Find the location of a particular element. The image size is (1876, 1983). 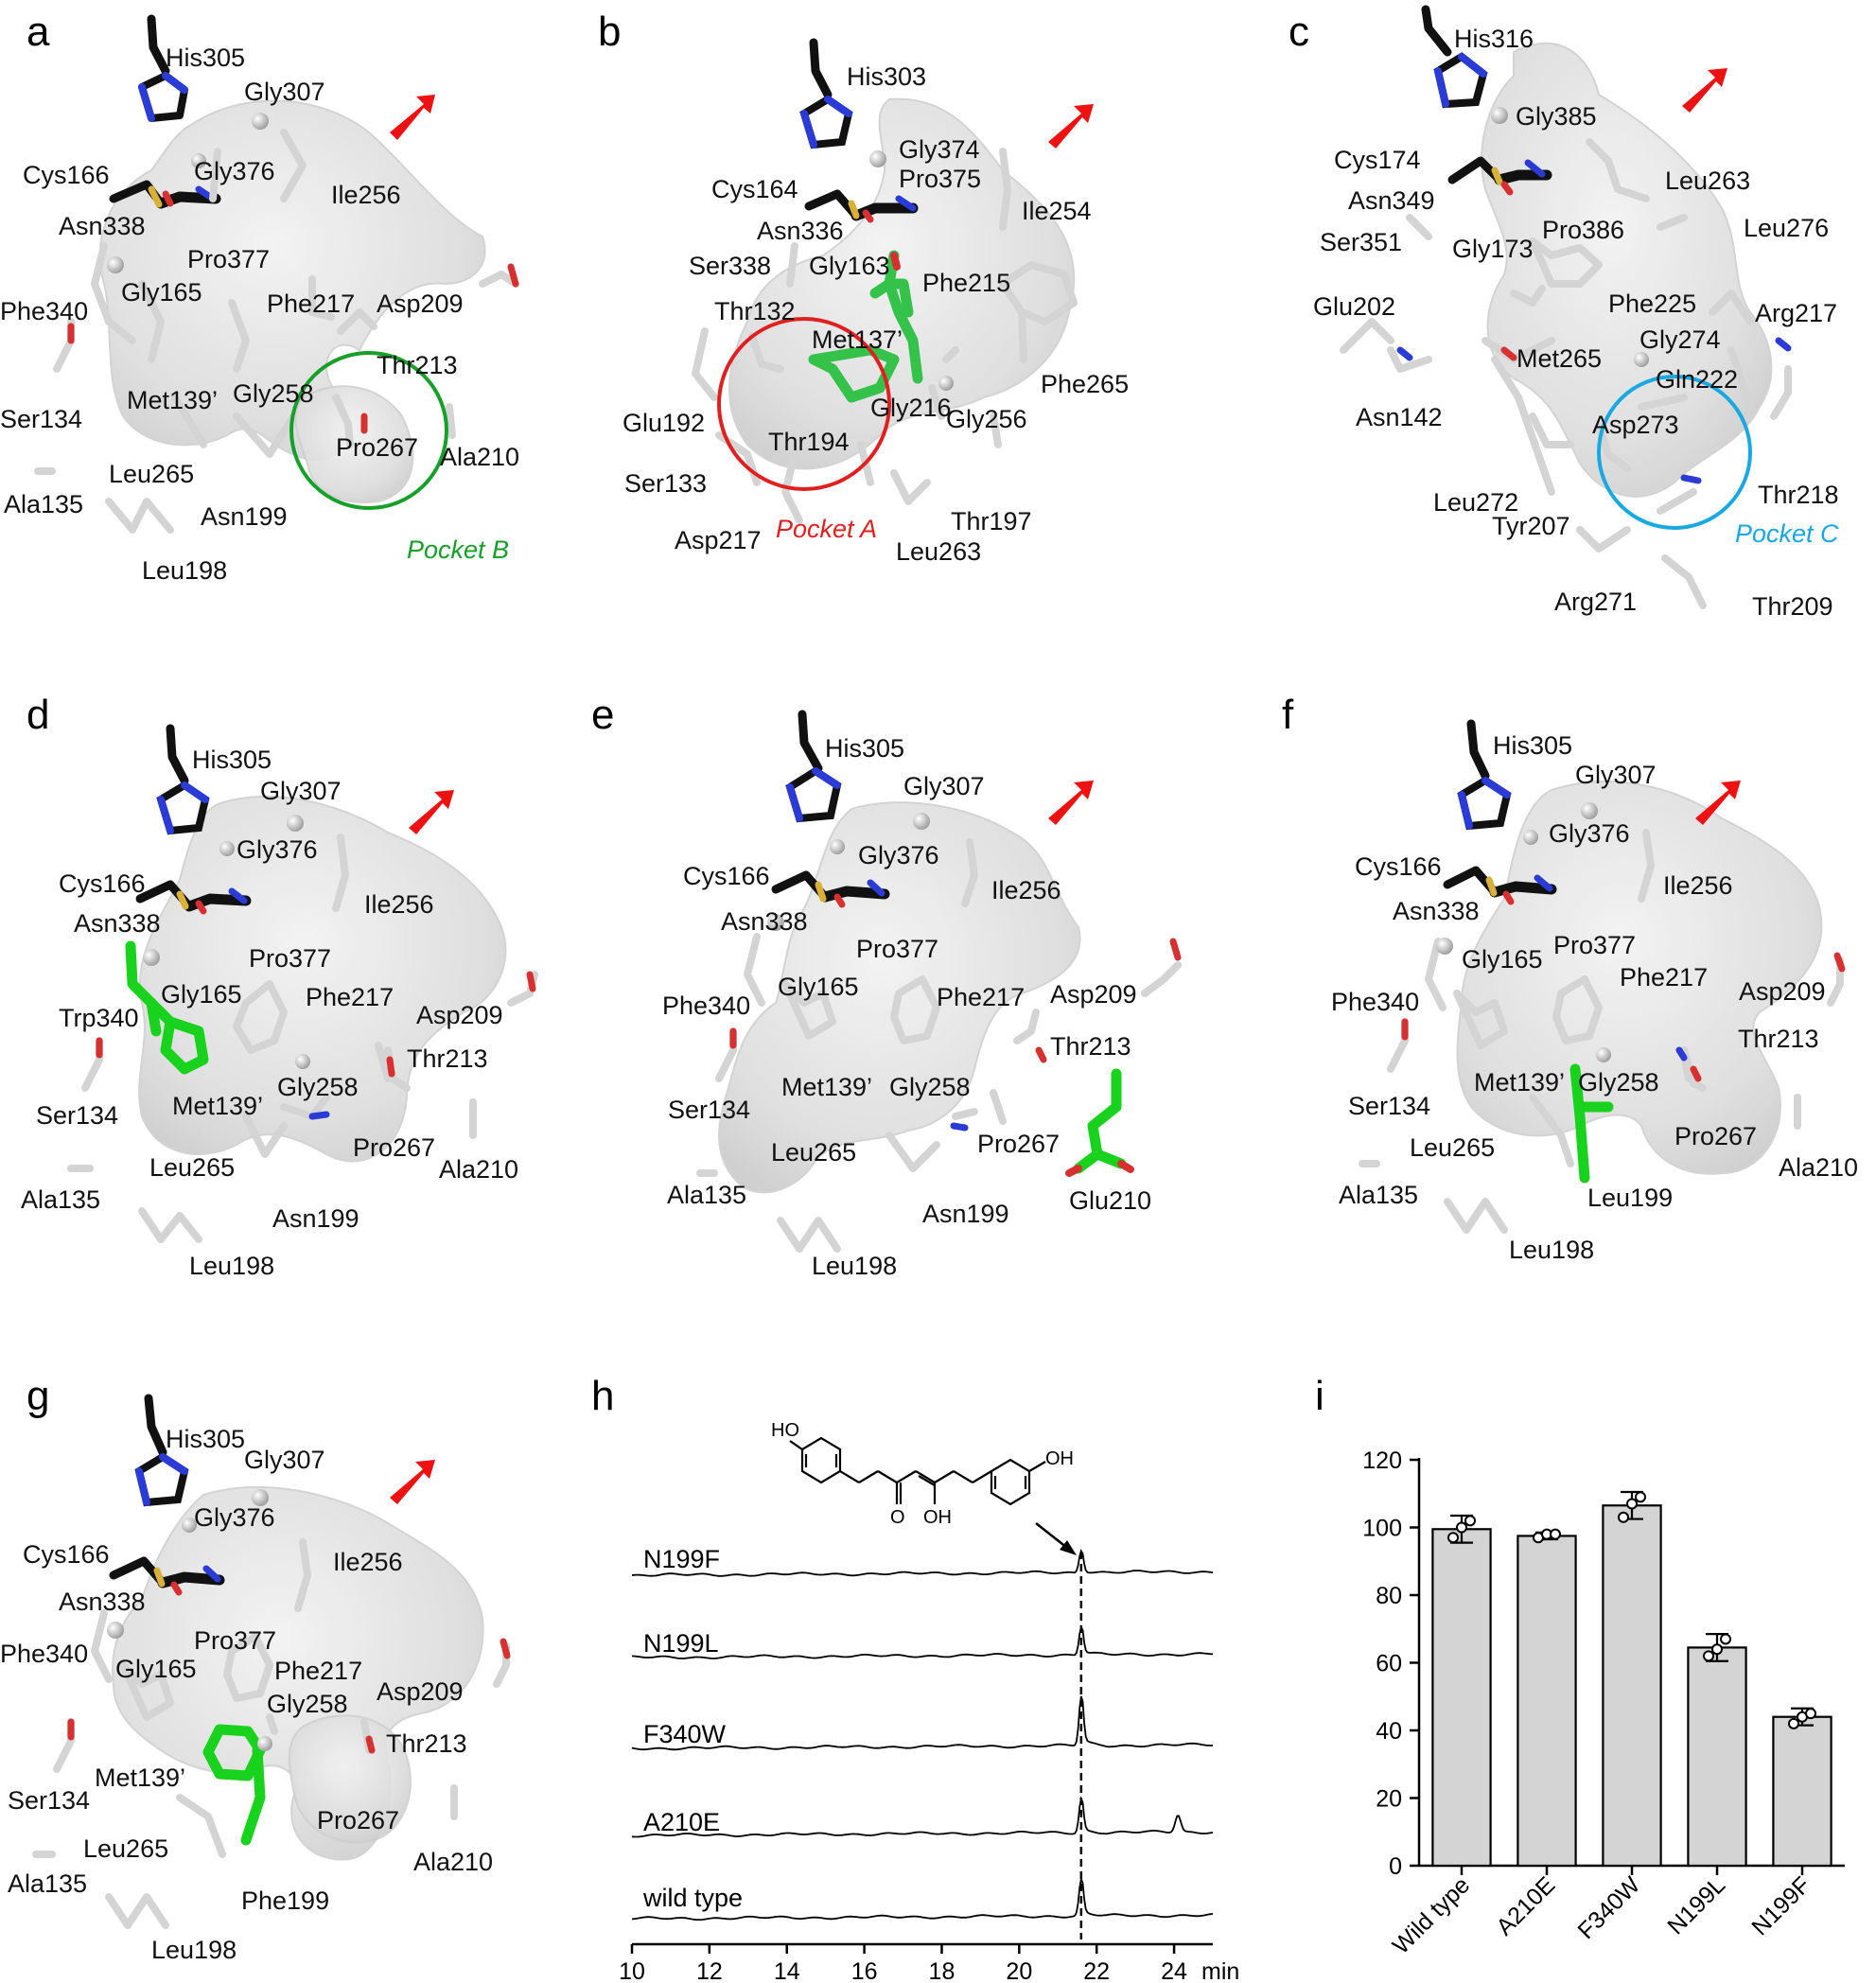

residue-label: Arg217 is located at coordinates (1796, 313).